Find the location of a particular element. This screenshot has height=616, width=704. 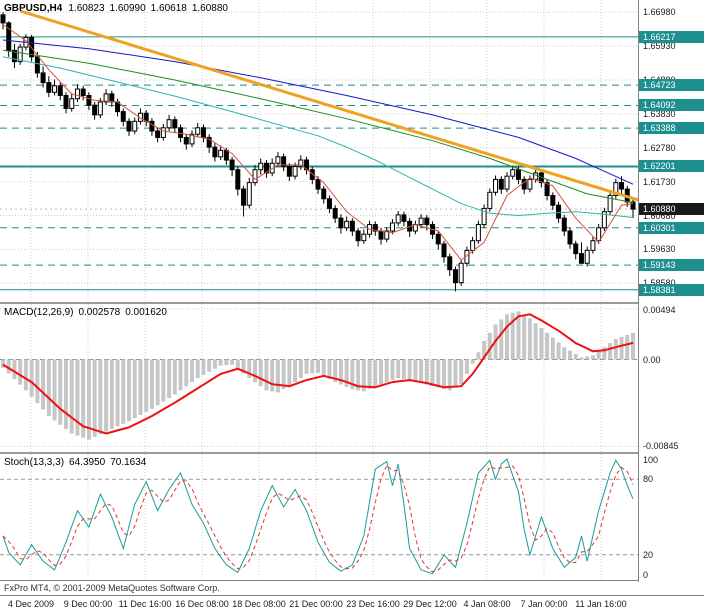

date-tick-label: 29 Dec 12:00 is located at coordinates (430, 604).